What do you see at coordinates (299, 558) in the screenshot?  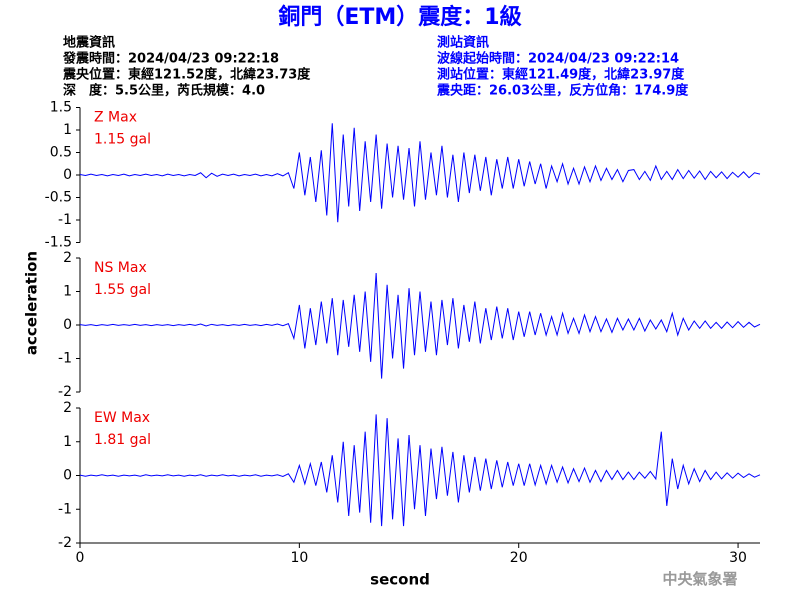 I see `x-tick-label: 10` at bounding box center [299, 558].